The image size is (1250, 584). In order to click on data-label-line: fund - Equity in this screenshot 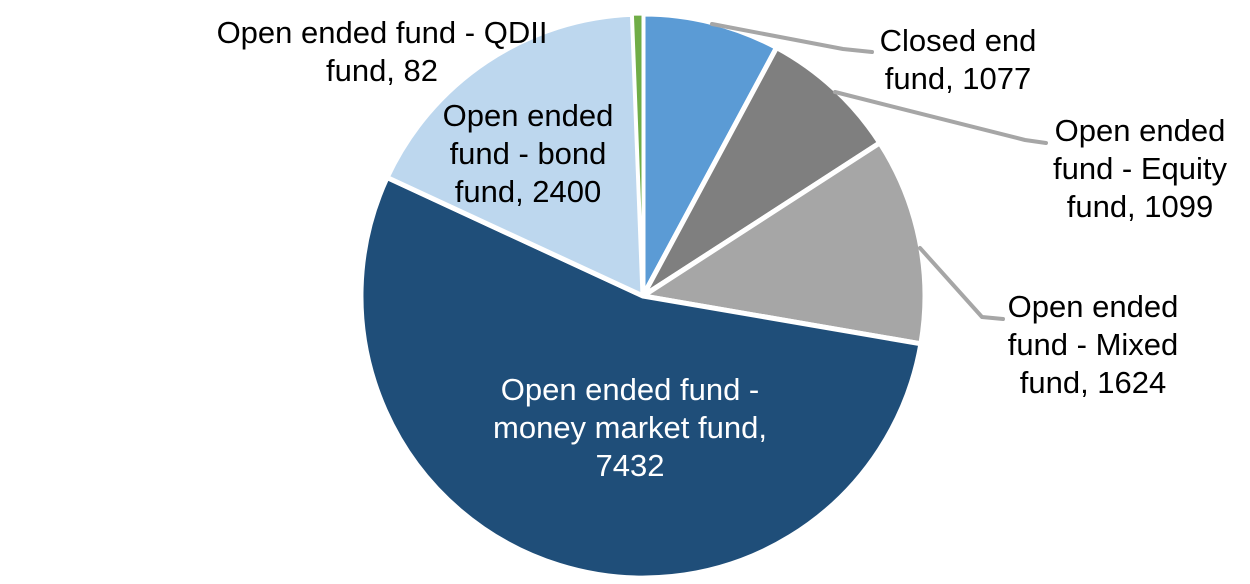, I will do `click(1140, 168)`.